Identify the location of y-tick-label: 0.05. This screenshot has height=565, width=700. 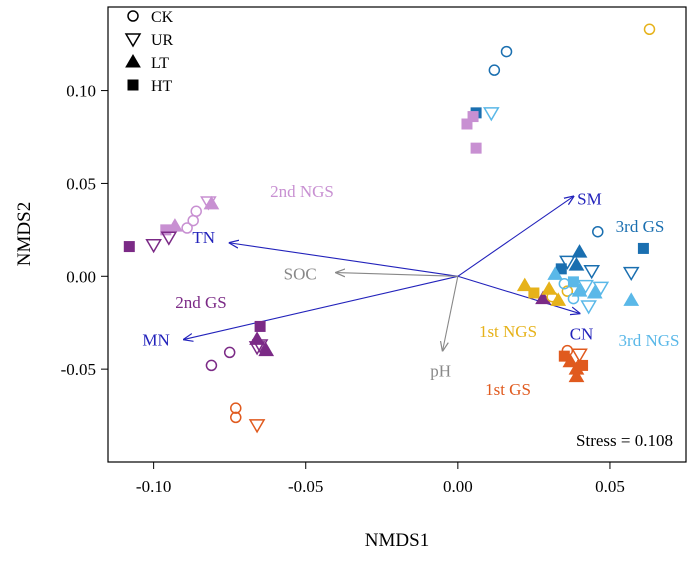
(81, 183).